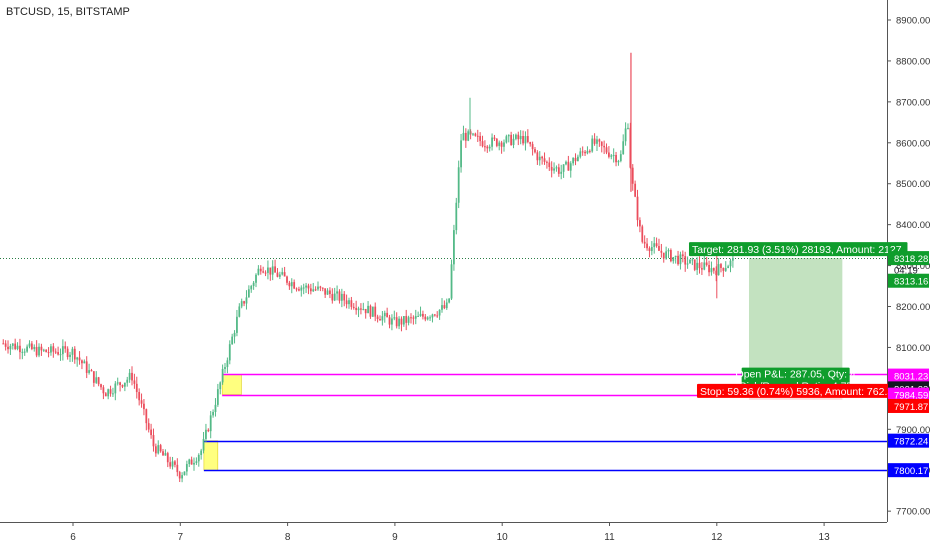 This screenshot has height=555, width=932. I want to click on y-tick-label: 7700.00, so click(913, 512).